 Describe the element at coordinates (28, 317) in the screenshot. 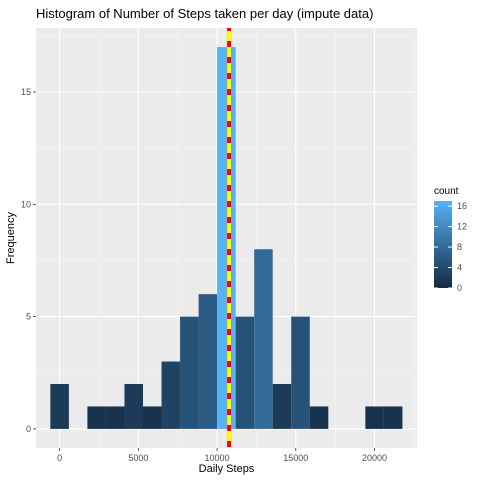

I see `y-tick-label: 5` at that location.